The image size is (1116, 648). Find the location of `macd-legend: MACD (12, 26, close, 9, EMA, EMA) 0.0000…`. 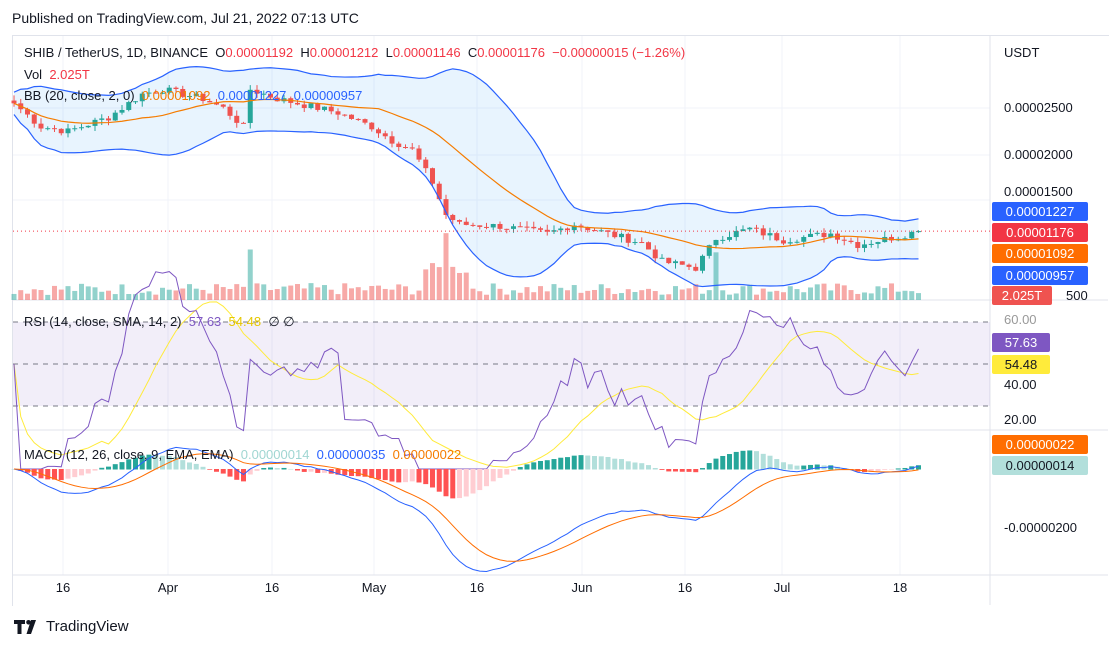

macd-legend: MACD (12, 26, close, 9, EMA, EMA) 0.0000… is located at coordinates (242, 454).